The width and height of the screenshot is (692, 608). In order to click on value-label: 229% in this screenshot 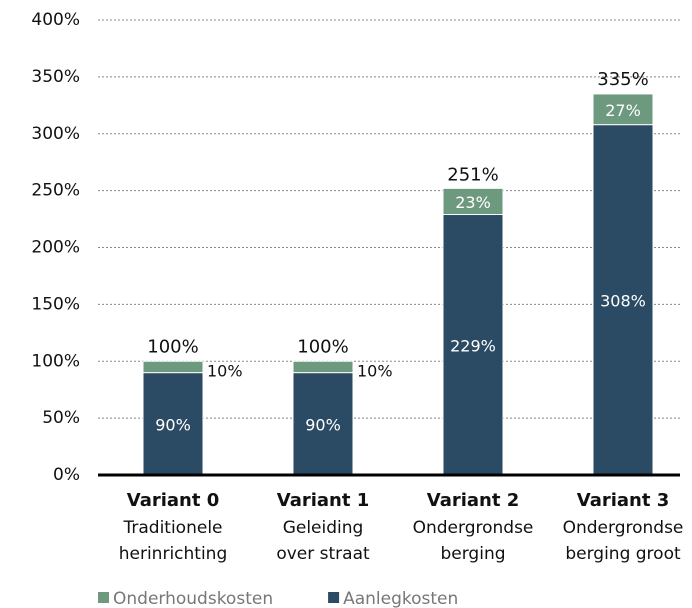, I will do `click(473, 345)`.